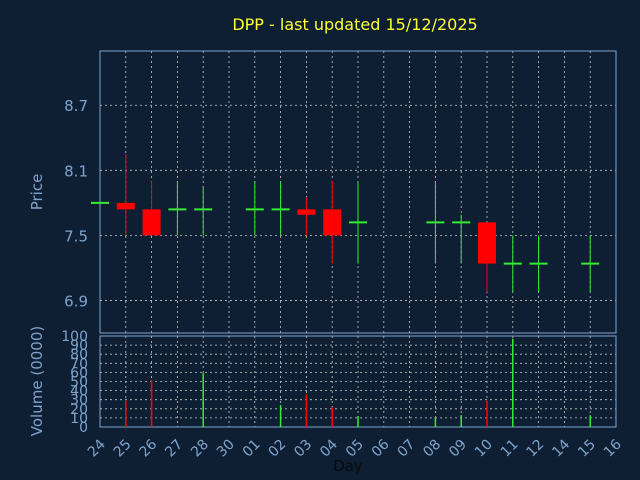 Image resolution: width=640 pixels, height=480 pixels. I want to click on volume-tick-label: 90, so click(79, 346).